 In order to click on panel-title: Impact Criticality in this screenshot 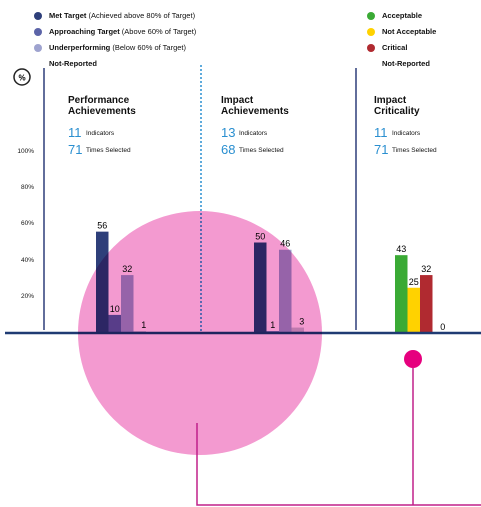, I will do `click(397, 106)`.